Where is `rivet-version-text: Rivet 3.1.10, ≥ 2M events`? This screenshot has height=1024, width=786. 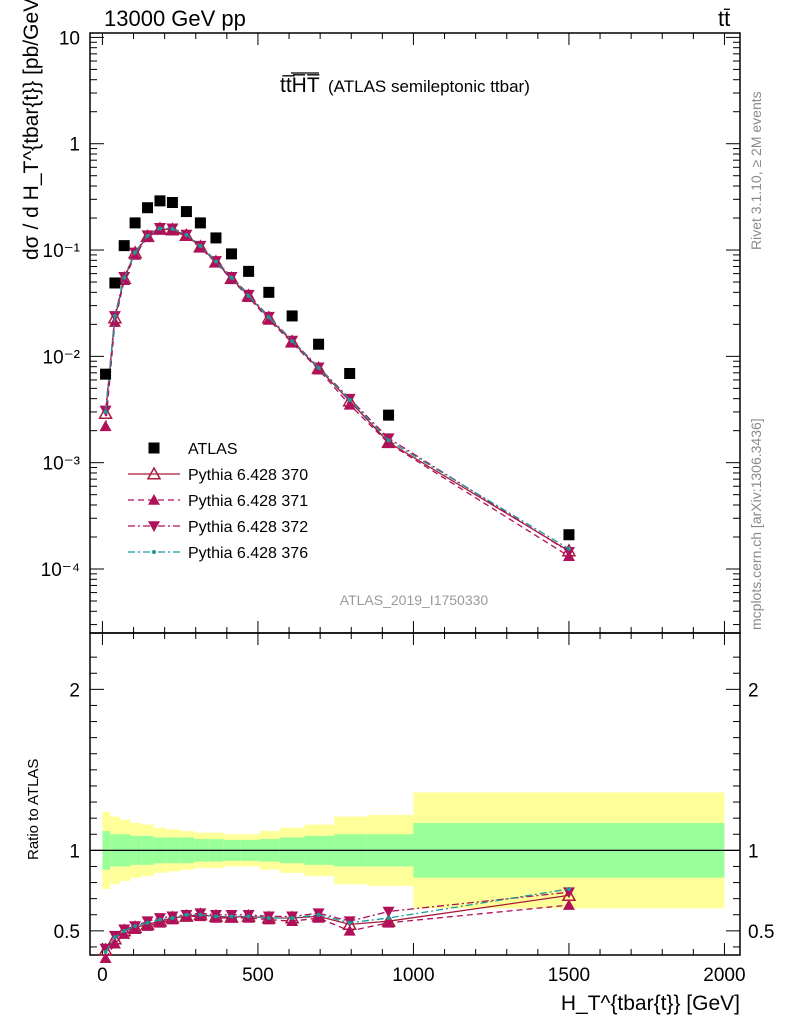 rivet-version-text: Rivet 3.1.10, ≥ 2M events is located at coordinates (756, 170).